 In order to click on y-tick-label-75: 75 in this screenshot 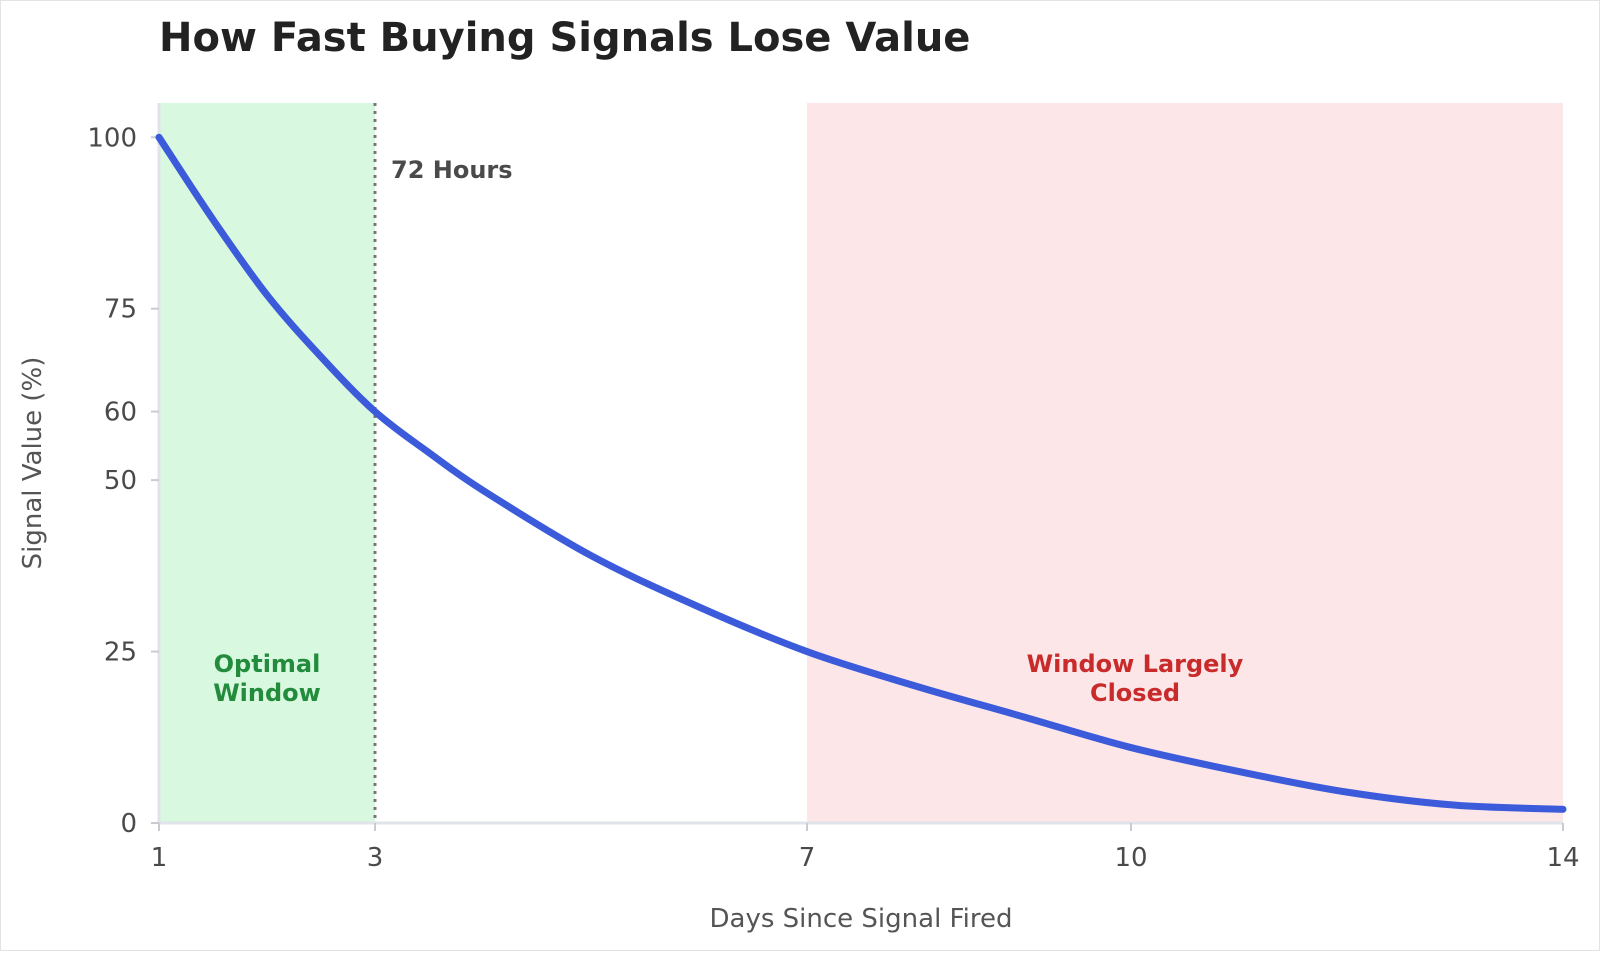, I will do `click(120, 310)`.